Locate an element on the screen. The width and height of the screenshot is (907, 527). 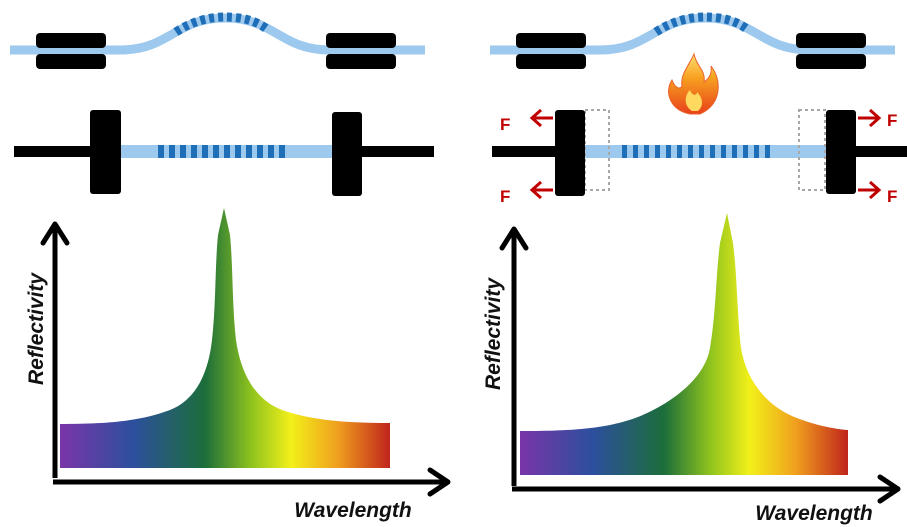
force-arrow-right-top is located at coordinates (870, 118).